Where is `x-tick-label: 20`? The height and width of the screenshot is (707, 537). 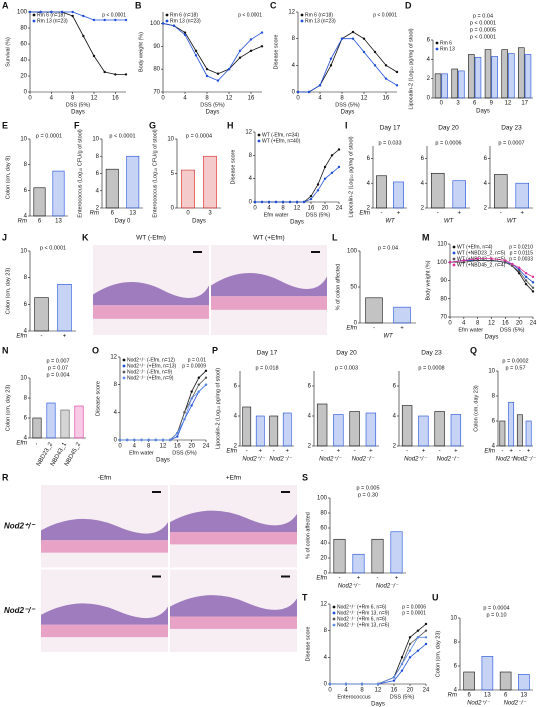 x-tick-label: 20 is located at coordinates (519, 324).